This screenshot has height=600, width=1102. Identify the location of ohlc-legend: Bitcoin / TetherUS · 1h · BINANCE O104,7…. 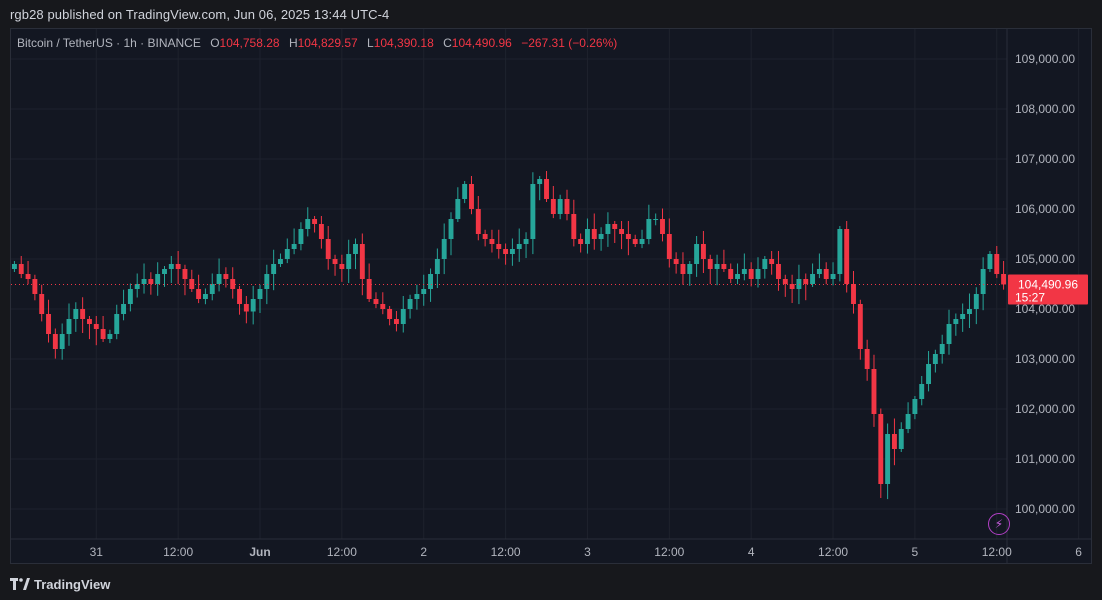
(317, 43).